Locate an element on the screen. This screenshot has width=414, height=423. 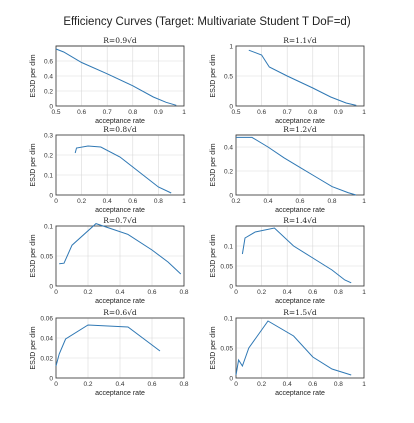
subplot-title: R=1.4√d is located at coordinates (300, 220).